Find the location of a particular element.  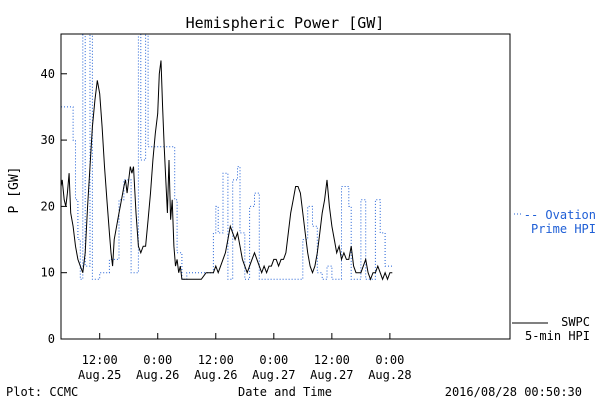

y-tick-label: 30 is located at coordinates (48, 140).